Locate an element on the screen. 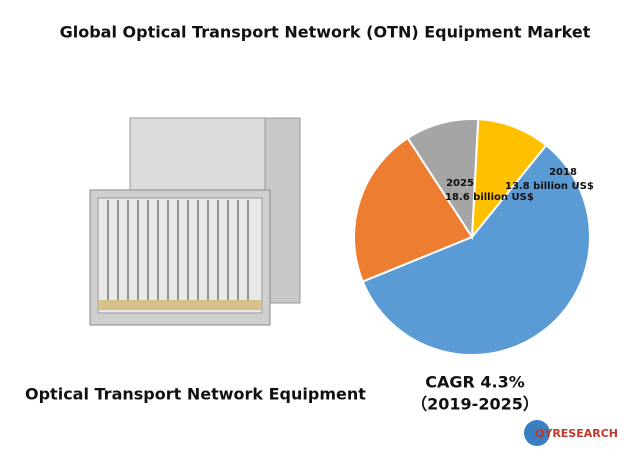 The width and height of the screenshot is (630, 469). equipment-image is located at coordinates (195, 221).